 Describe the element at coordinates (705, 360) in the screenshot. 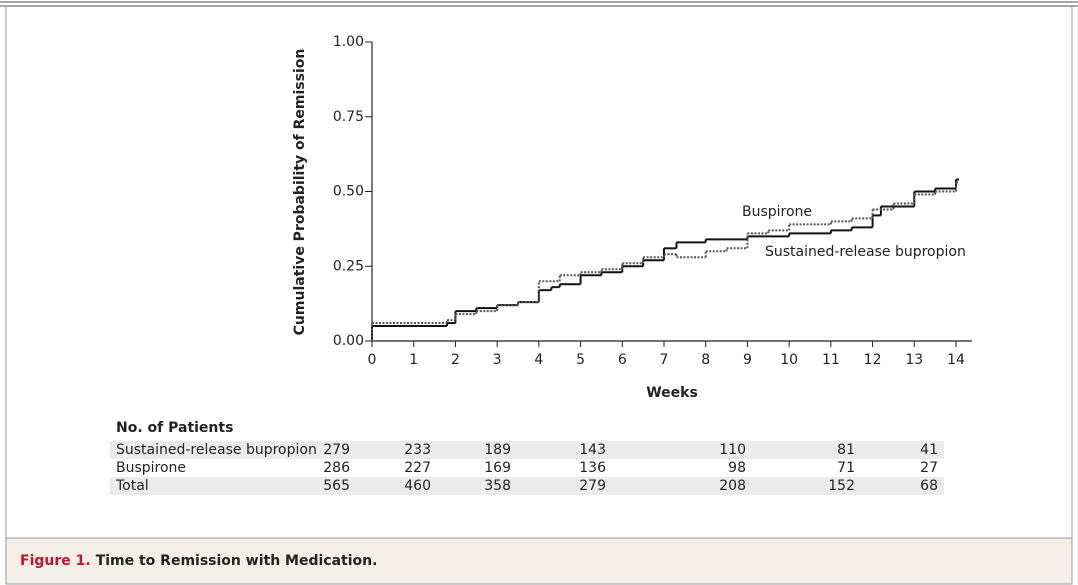

I see `x-tick-label: 8` at that location.